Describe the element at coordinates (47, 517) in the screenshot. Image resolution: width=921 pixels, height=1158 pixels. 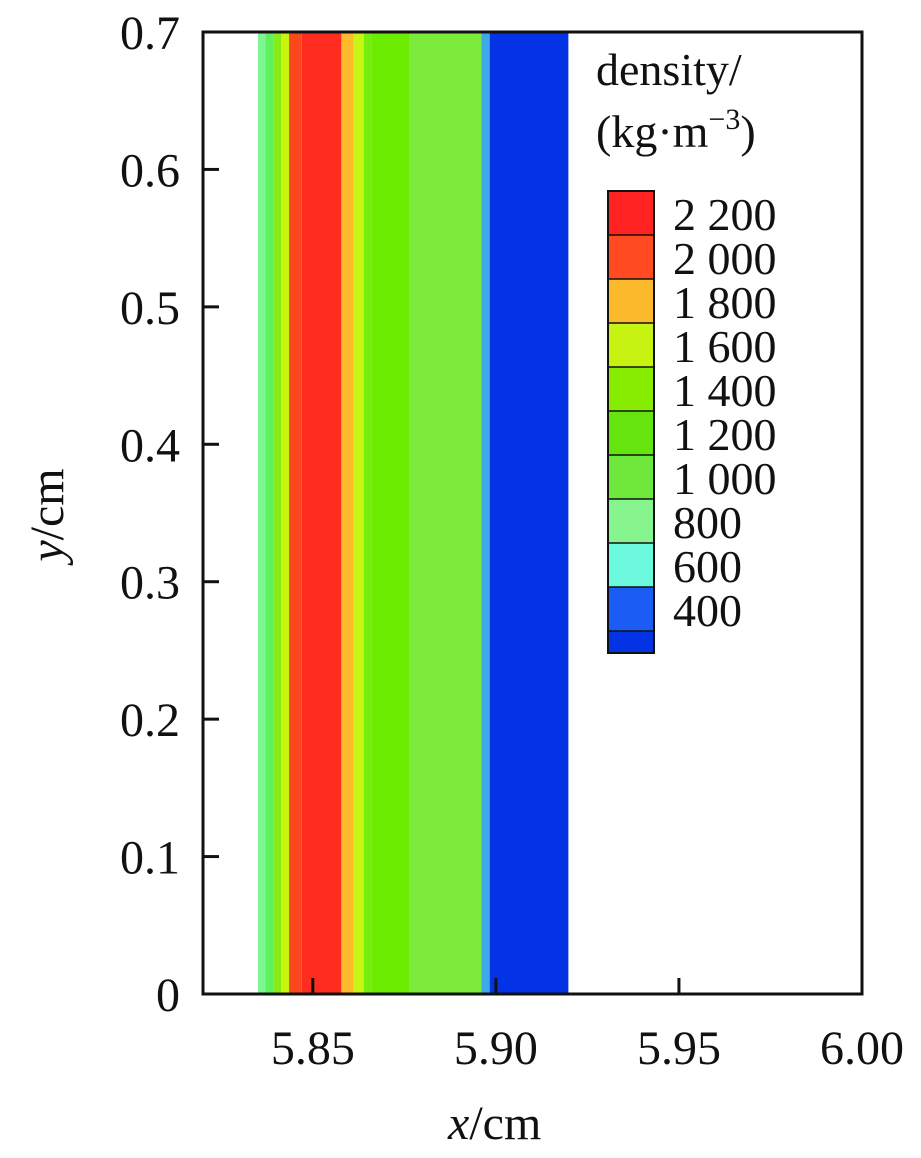
I see `y-axis-title: y/cm` at that location.